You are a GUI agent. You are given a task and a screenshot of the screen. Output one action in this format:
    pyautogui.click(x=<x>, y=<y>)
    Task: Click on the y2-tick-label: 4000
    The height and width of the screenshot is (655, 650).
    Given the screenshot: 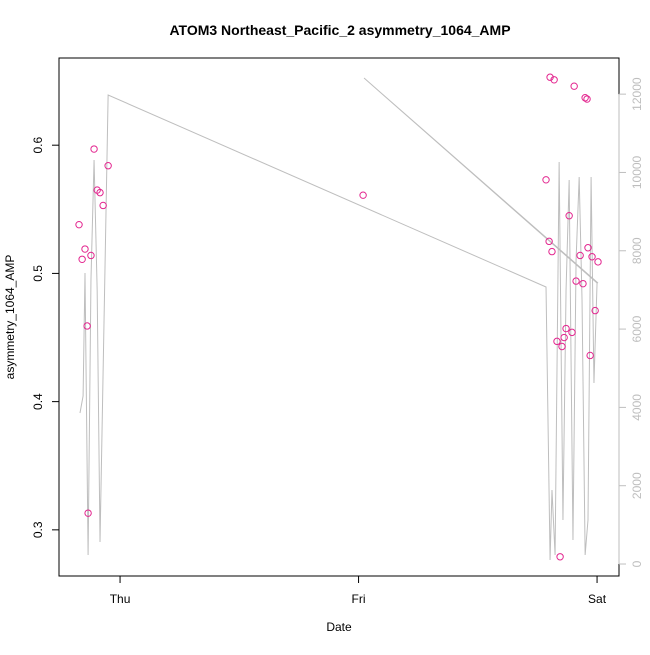 What is the action you would take?
    pyautogui.click(x=637, y=407)
    